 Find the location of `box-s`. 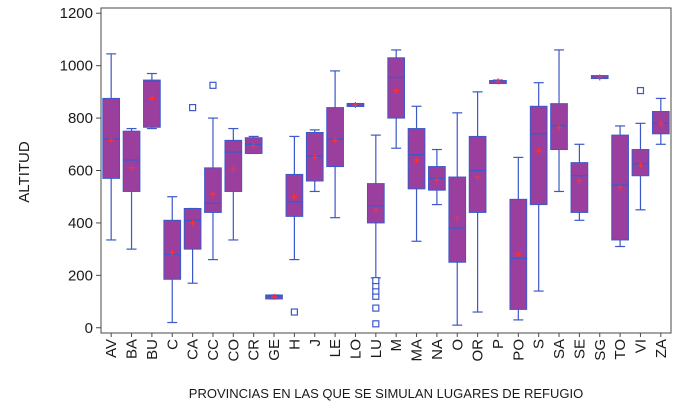

box-s is located at coordinates (538, 187).